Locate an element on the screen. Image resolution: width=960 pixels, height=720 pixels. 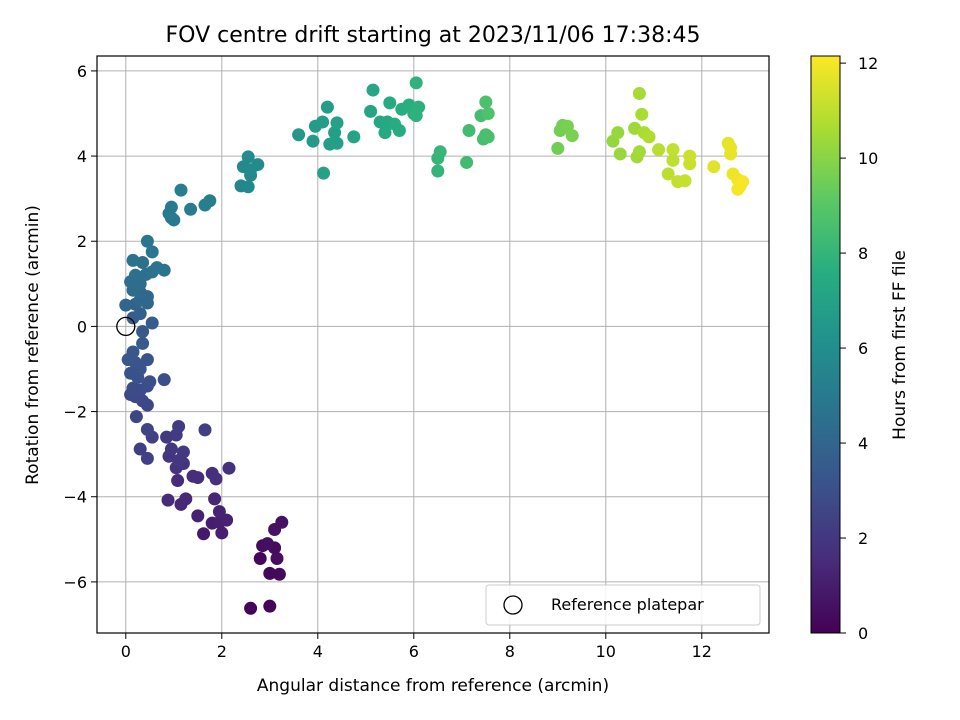
y-axis-label: Rotation from reference (arcmin) is located at coordinates (33, 345).